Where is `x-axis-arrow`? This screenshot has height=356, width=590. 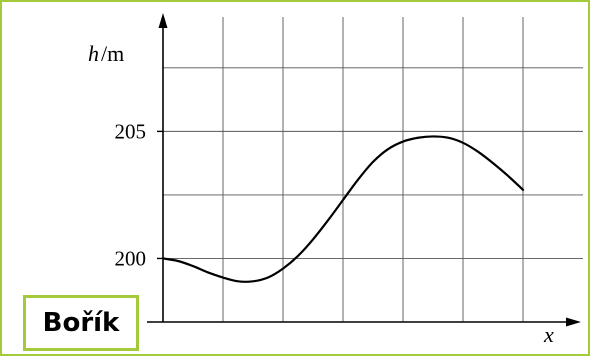
x-axis-arrow is located at coordinates (573, 322).